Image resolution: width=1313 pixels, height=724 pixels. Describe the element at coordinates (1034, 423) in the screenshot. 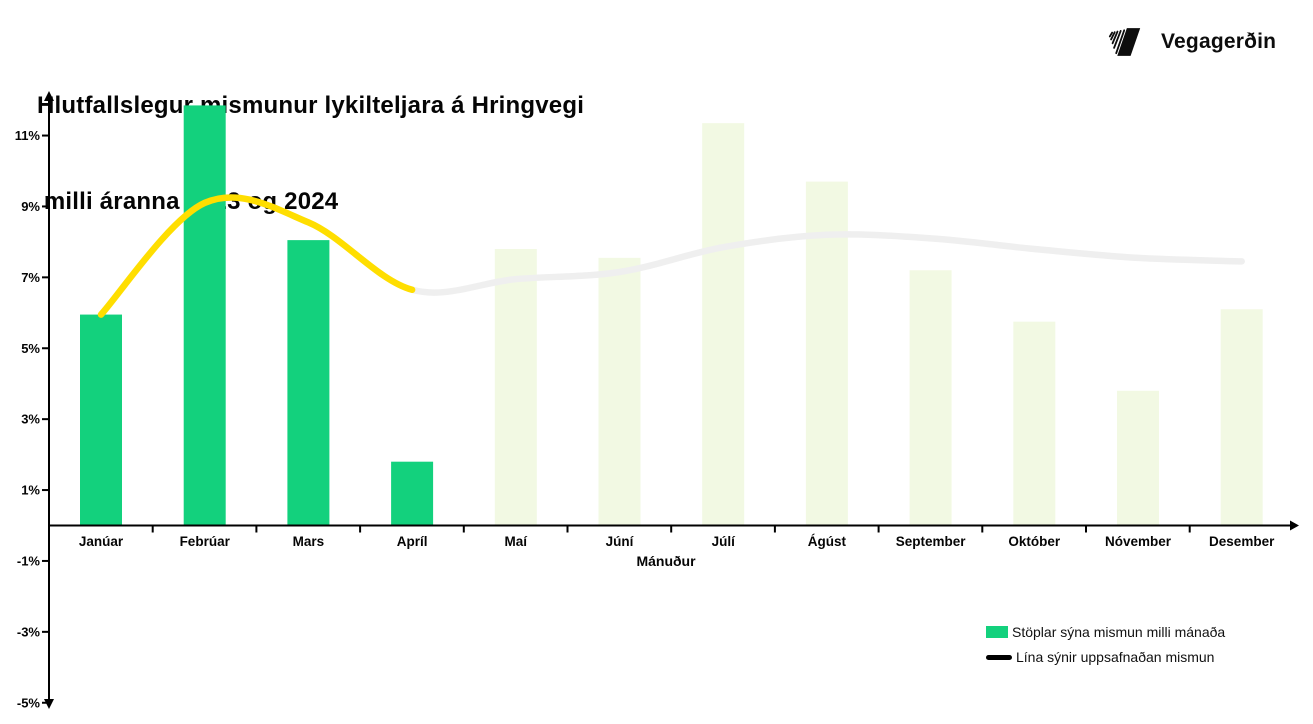

I see `bar-október` at that location.